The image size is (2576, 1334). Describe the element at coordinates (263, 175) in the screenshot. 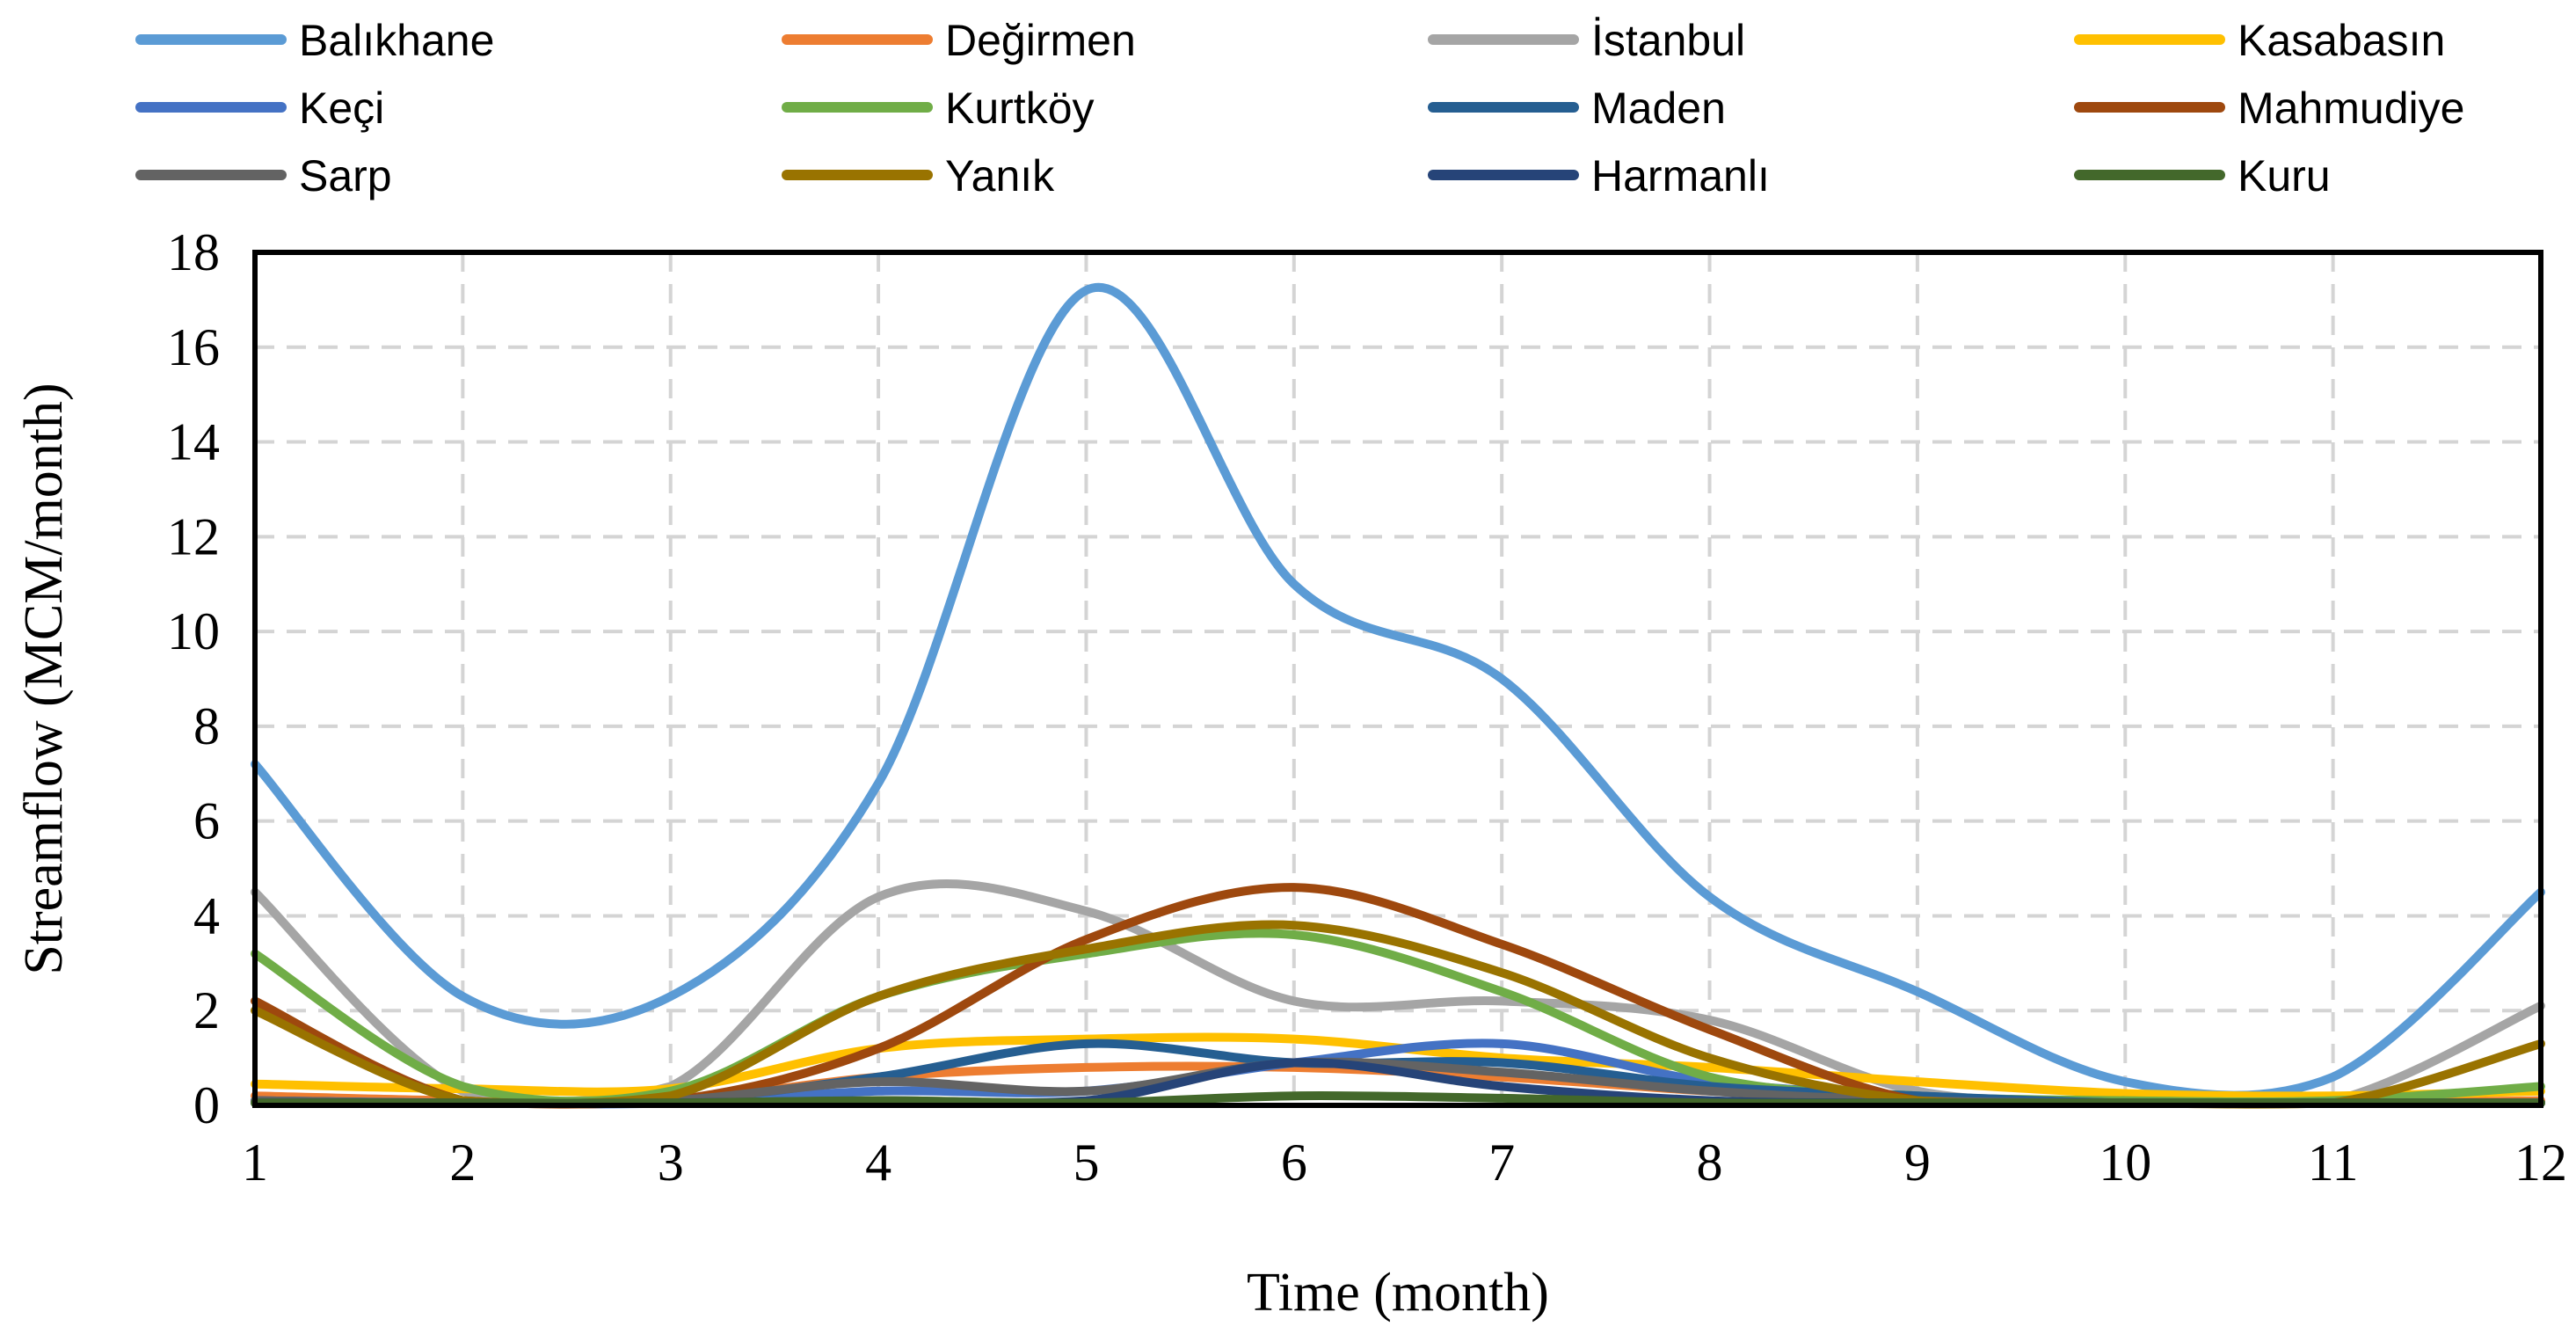

I see `legend-item: Sarp` at that location.